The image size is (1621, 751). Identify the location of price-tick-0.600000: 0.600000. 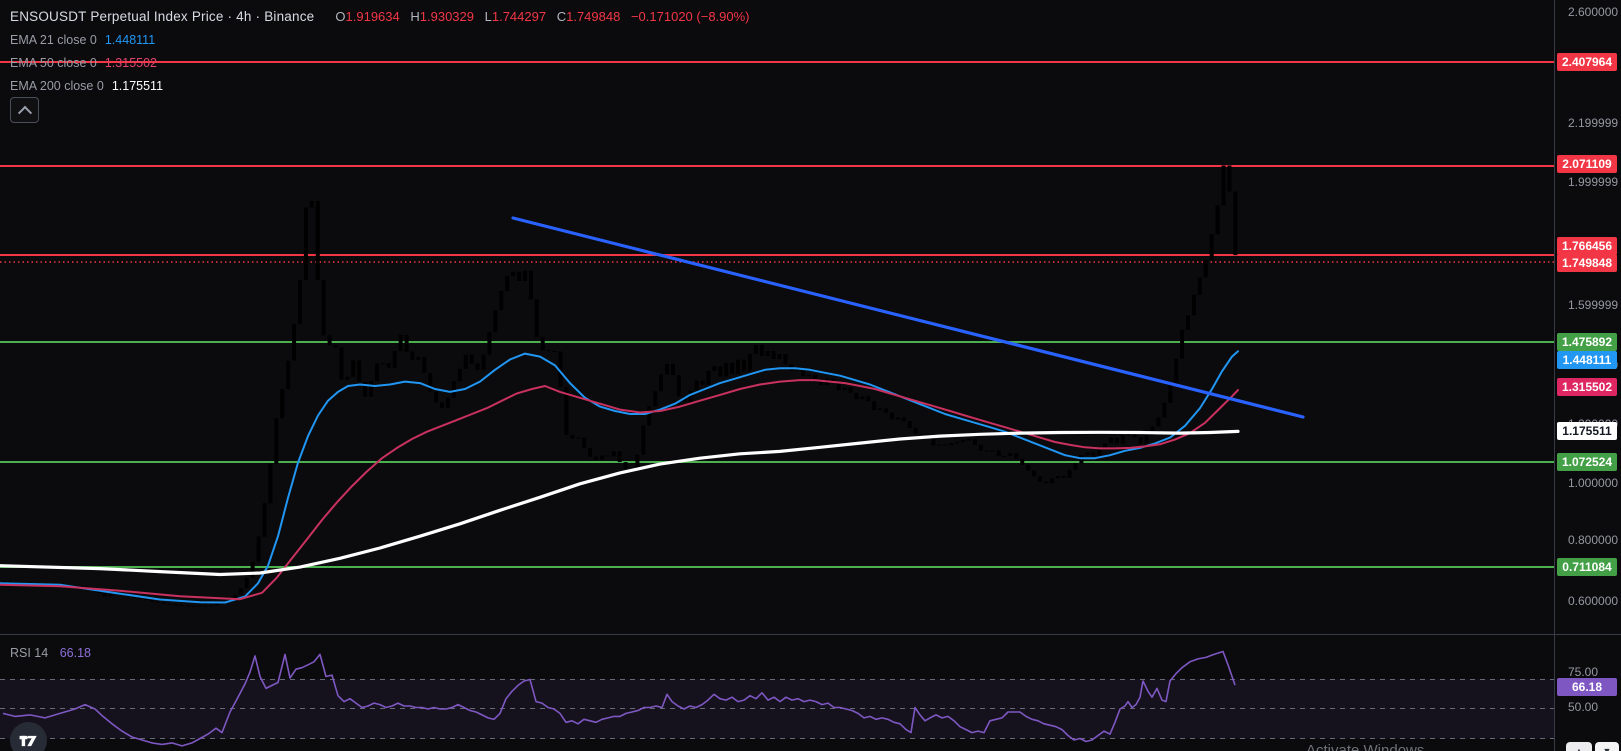
(1593, 601).